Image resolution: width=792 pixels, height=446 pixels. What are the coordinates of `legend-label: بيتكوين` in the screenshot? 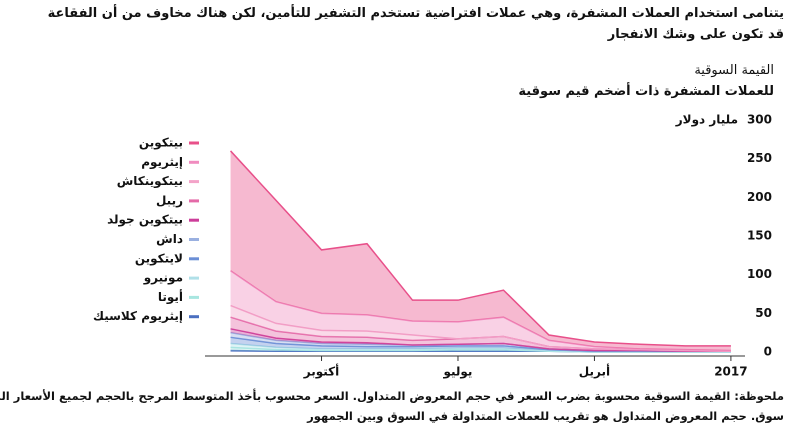 It's located at (161, 143).